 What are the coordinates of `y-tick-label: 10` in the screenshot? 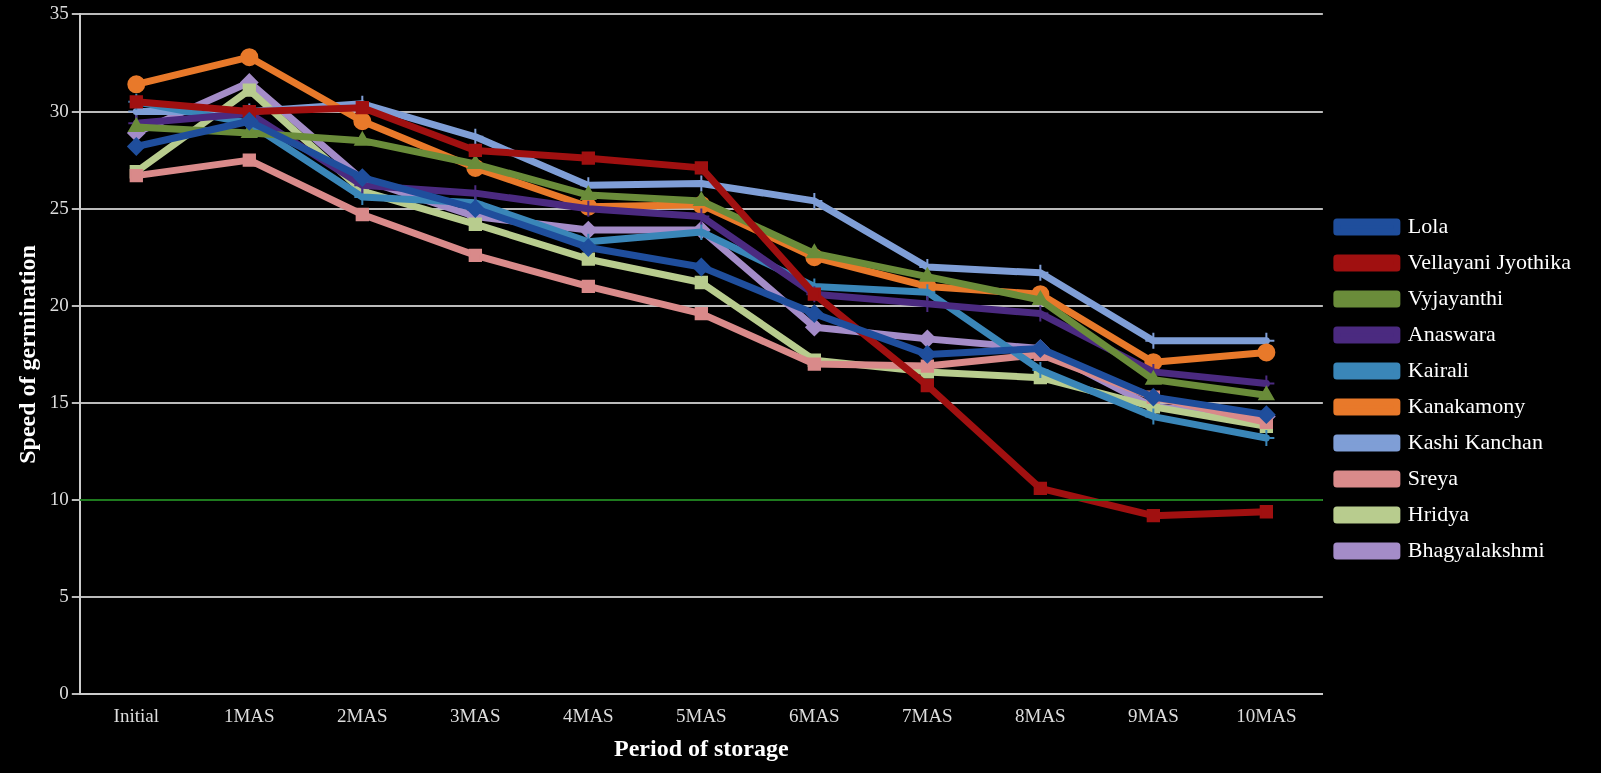 It's located at (59, 499).